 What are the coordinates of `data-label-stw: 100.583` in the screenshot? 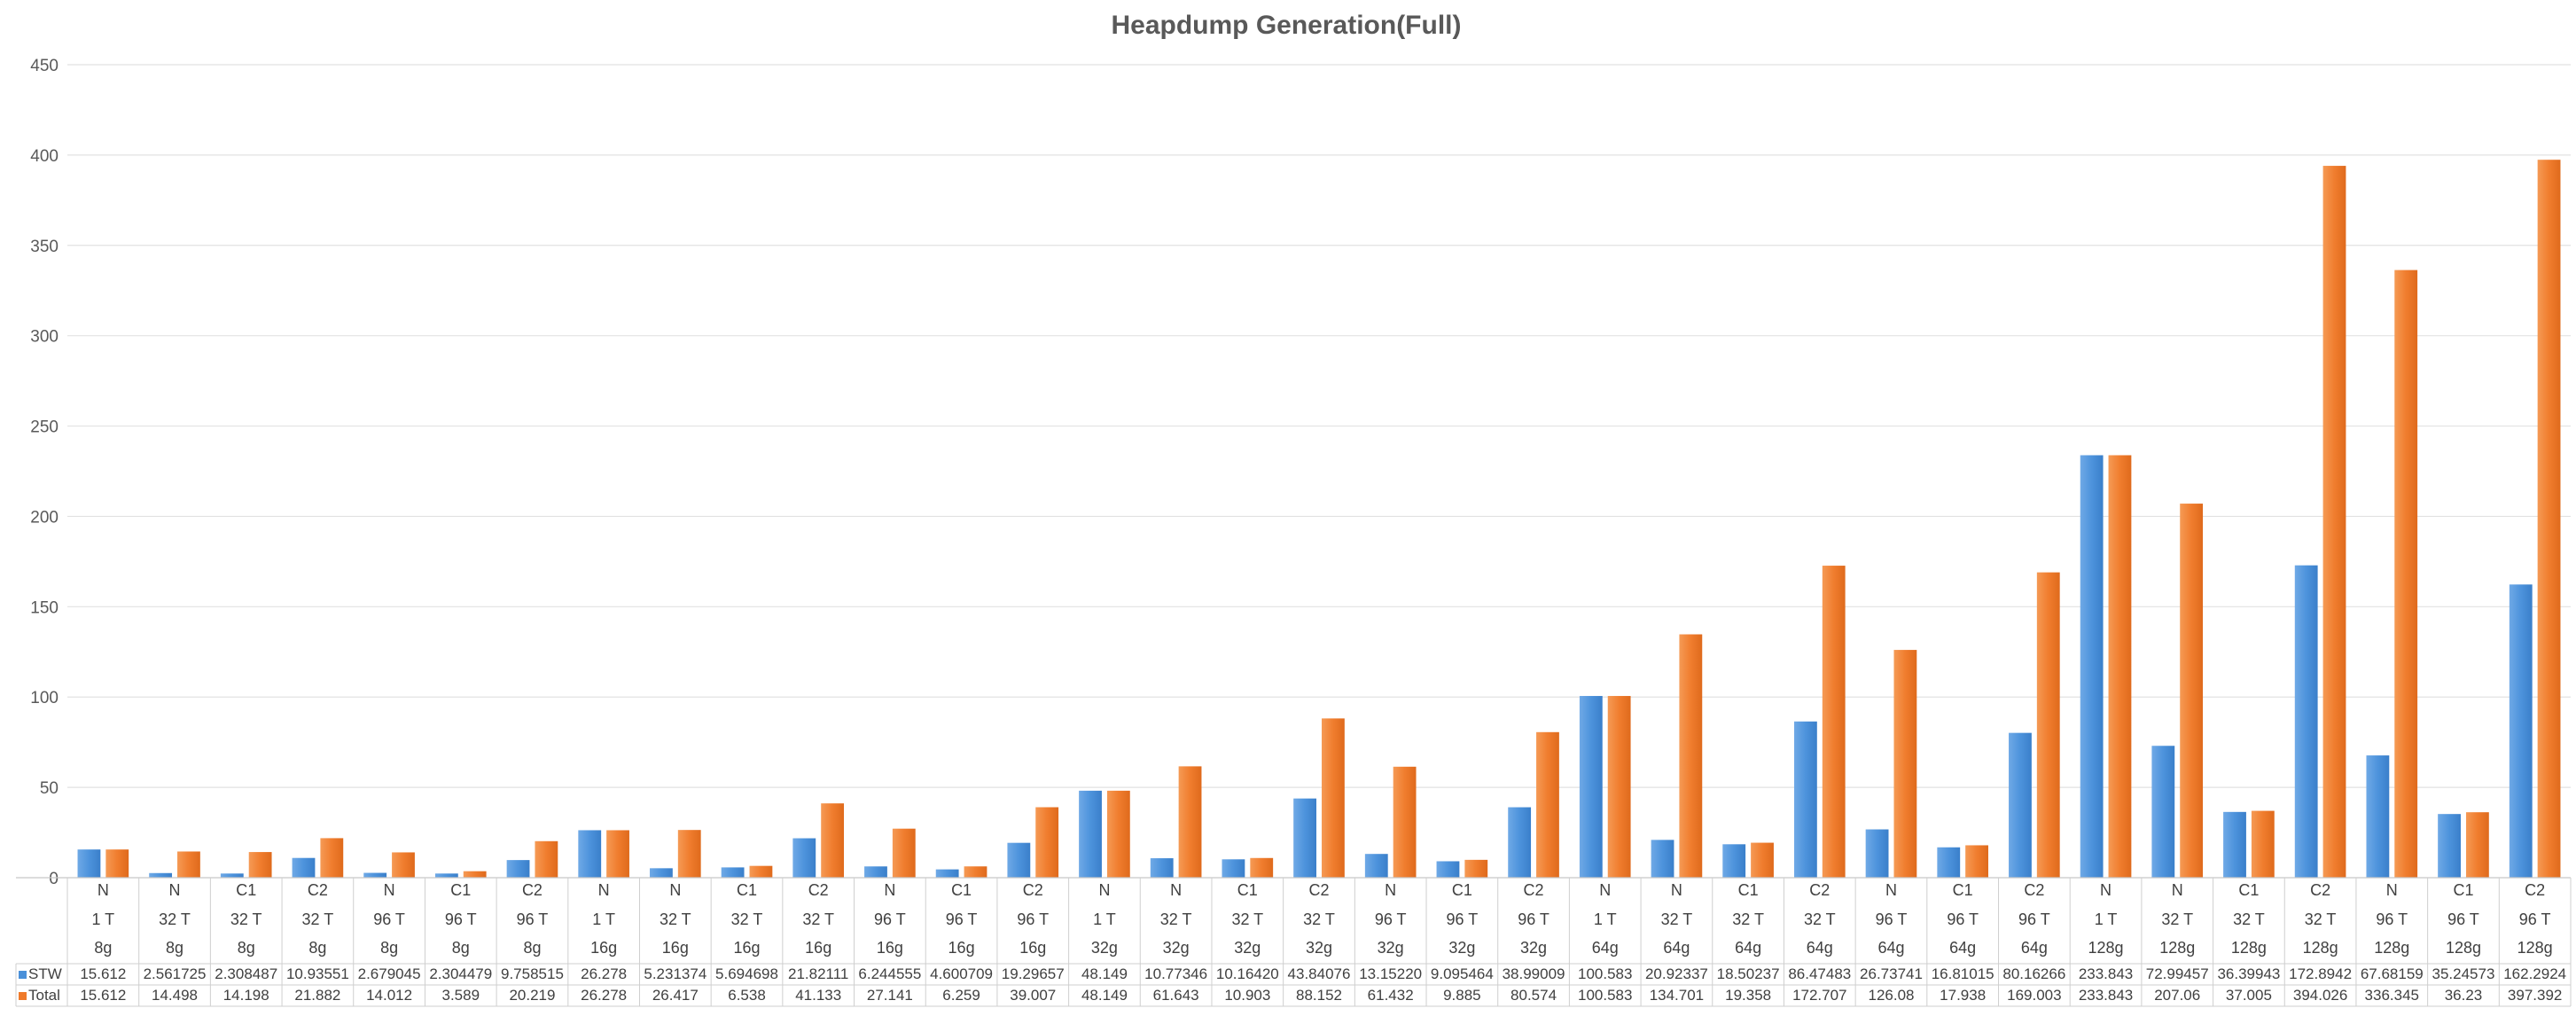 It's located at (1605, 973).